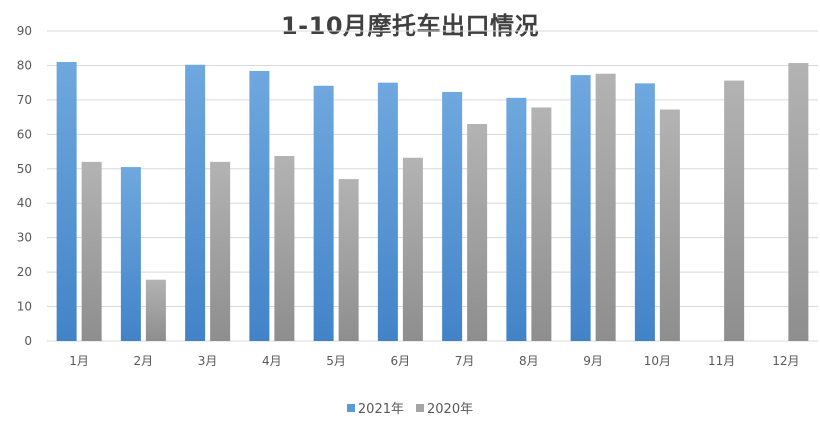 This screenshot has width=820, height=424. I want to click on legend-item: 2020年, so click(444, 407).